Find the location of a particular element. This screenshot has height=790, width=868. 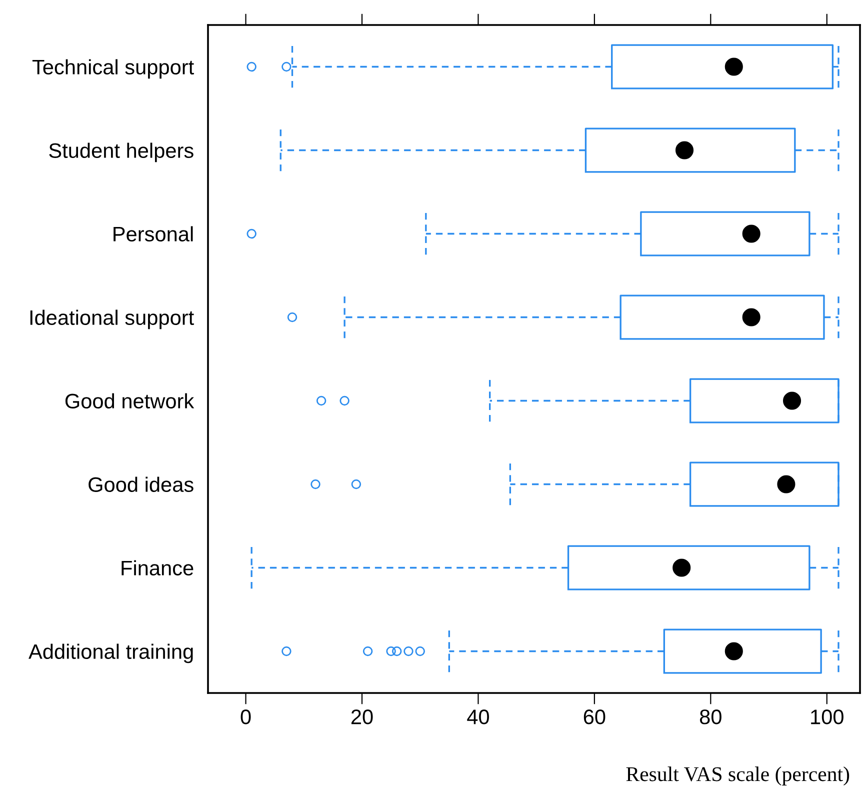

x-tick-label: 0 is located at coordinates (245, 717).